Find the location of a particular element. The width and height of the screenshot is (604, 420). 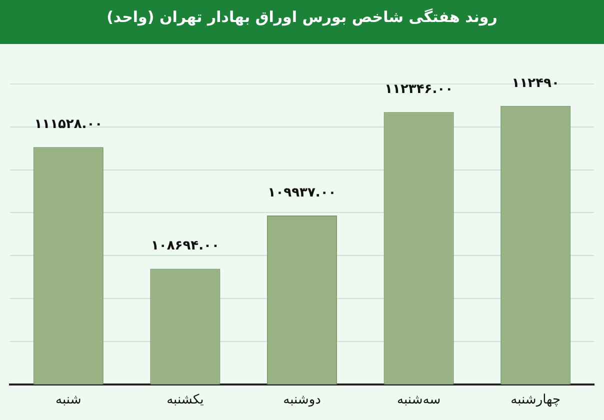

data-label: ۱۱۲۴۹۰ is located at coordinates (536, 83).